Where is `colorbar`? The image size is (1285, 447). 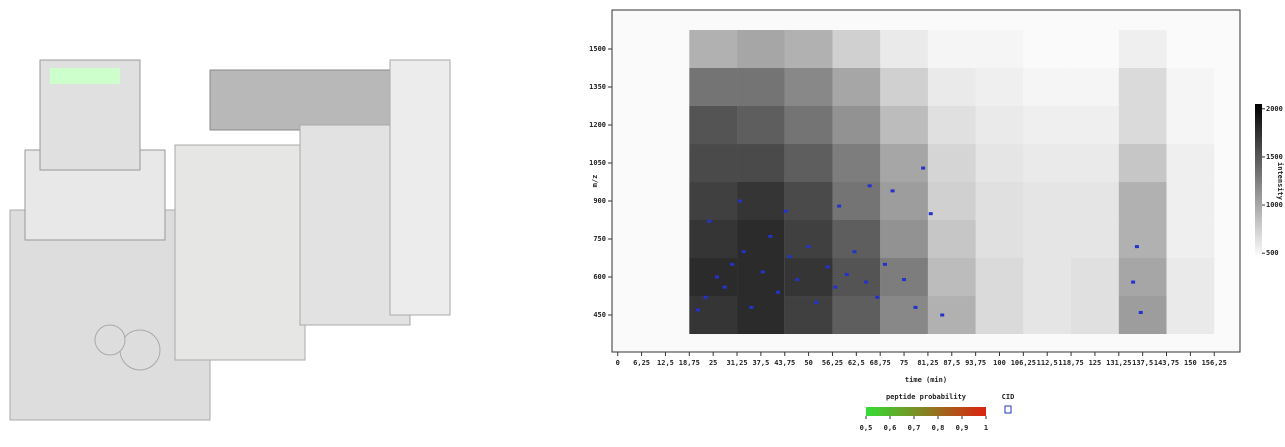 colorbar is located at coordinates (1258, 181).